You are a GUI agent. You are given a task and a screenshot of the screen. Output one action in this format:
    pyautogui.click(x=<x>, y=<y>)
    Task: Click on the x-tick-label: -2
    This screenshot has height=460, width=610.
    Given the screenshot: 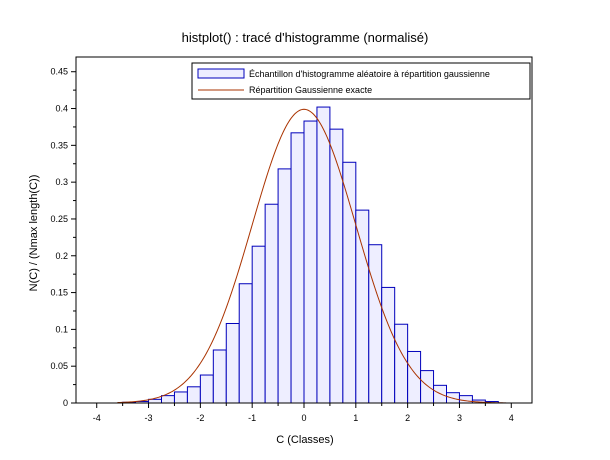 What is the action you would take?
    pyautogui.click(x=200, y=418)
    